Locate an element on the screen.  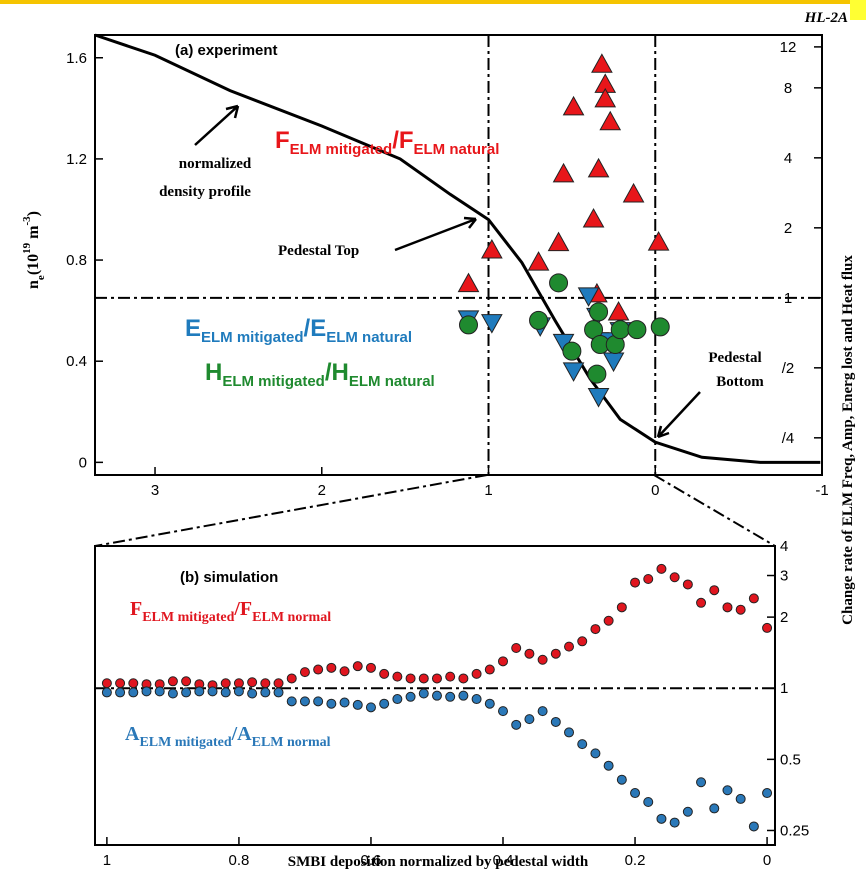
y2-tick-label: 8 is located at coordinates (788, 88).